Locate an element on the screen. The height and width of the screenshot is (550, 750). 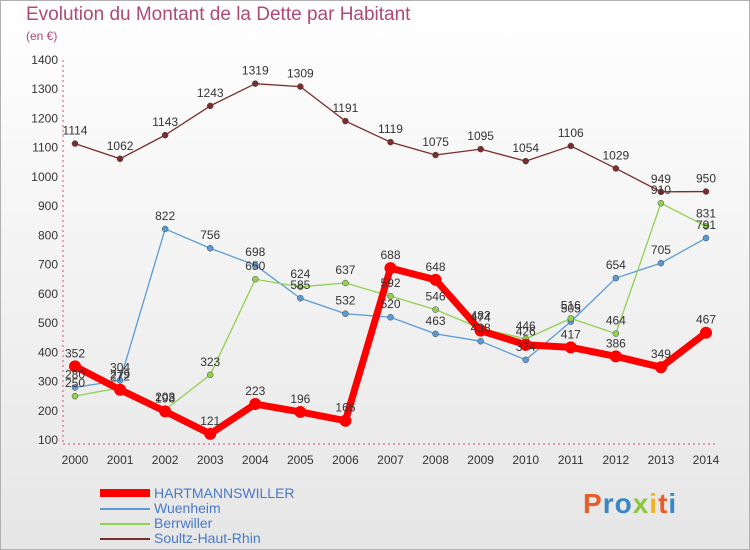
y-tick-label: 1100 is located at coordinates (45, 148).